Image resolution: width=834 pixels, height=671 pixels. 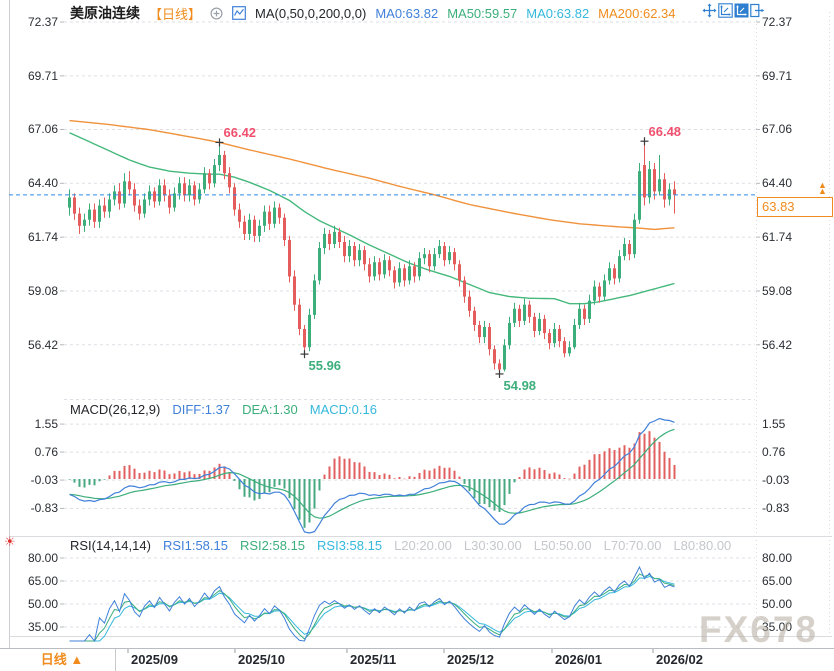 I want to click on symbol-title: 美原油连续, so click(x=105, y=13).